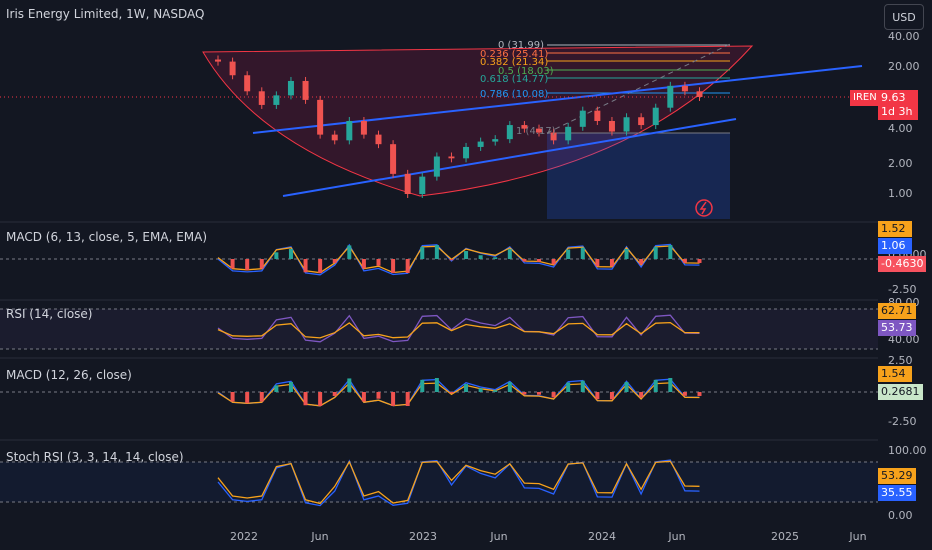 Image resolution: width=932 pixels, height=550 pixels. Describe the element at coordinates (895, 229) in the screenshot. I see `macd-fast-signal-badge: 1.52` at that location.